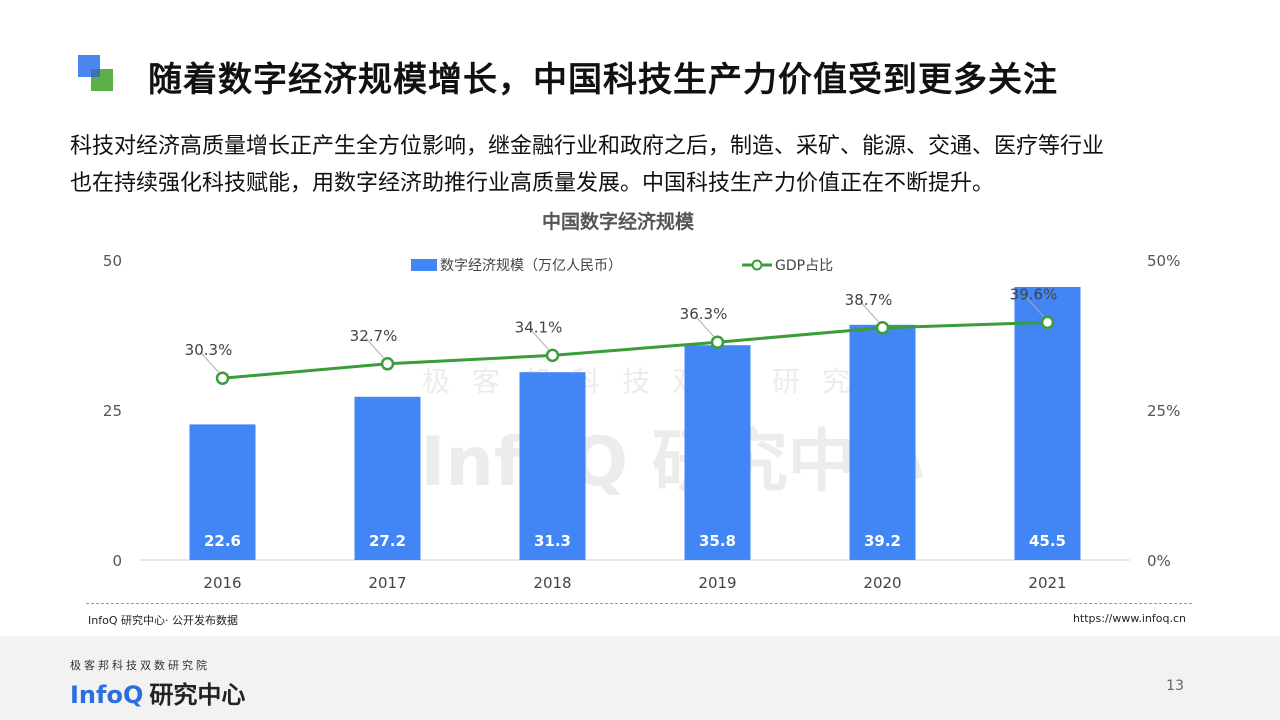  What do you see at coordinates (635, 350) in the screenshot?
I see `gdp-share-line` at bounding box center [635, 350].